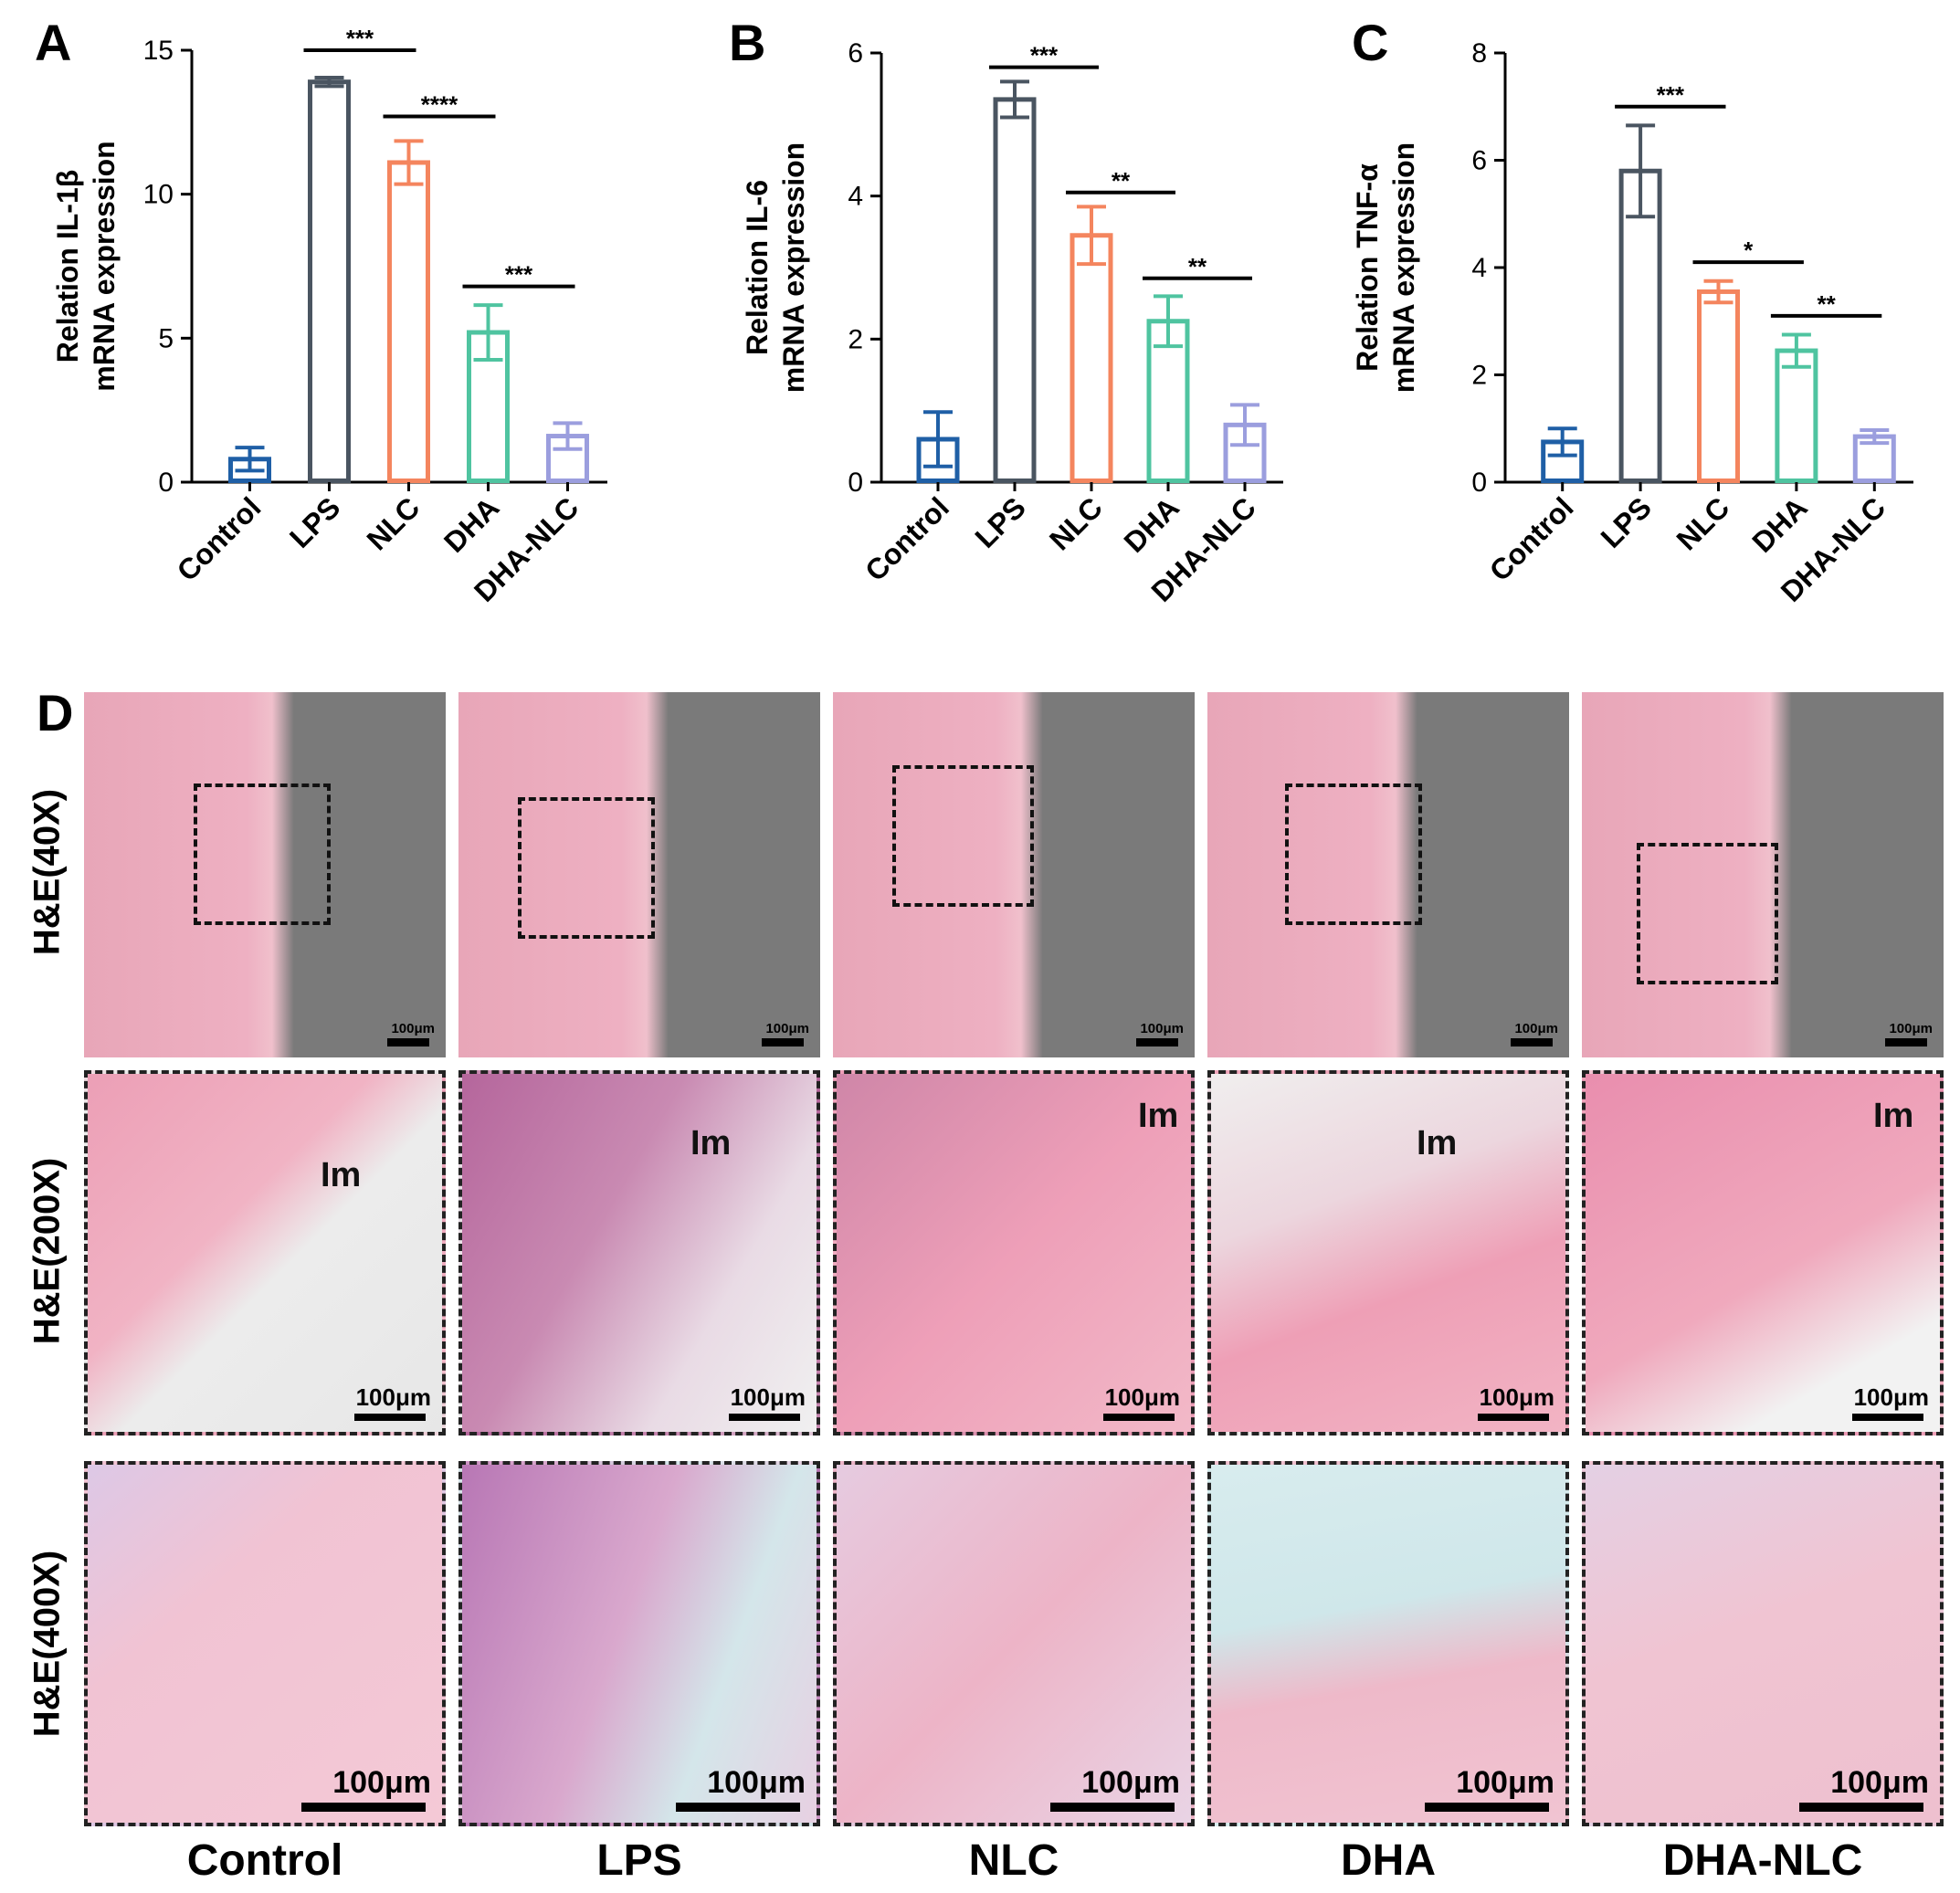 This screenshot has height=1893, width=1960. What do you see at coordinates (1762, 1860) in the screenshot?
I see `column-label: DHA-NLC` at bounding box center [1762, 1860].